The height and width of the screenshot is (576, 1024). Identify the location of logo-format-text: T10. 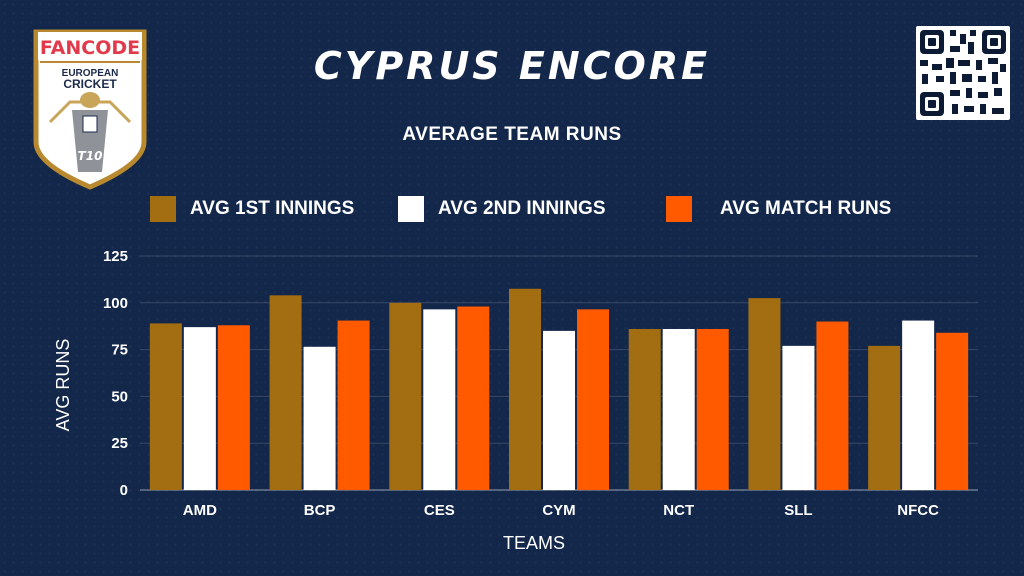
(90, 156).